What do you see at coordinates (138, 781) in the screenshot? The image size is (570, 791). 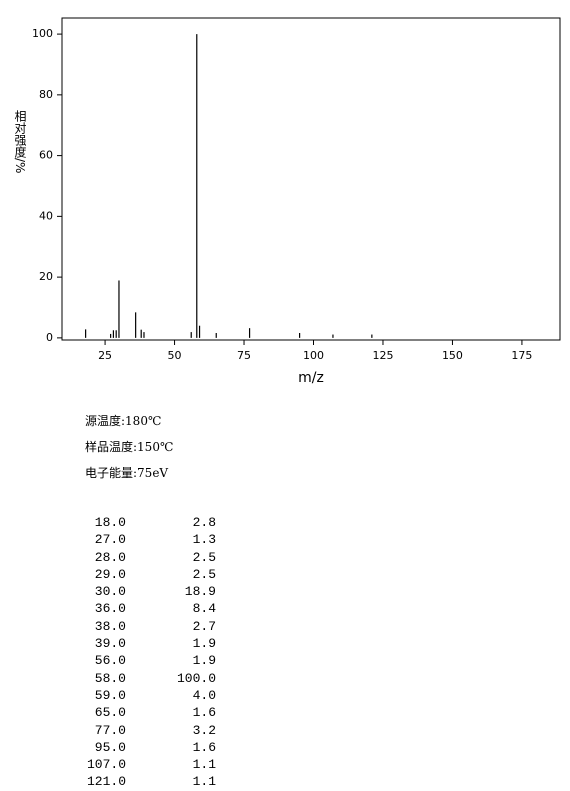 I see `table-row: 121.0 1.1` at bounding box center [138, 781].